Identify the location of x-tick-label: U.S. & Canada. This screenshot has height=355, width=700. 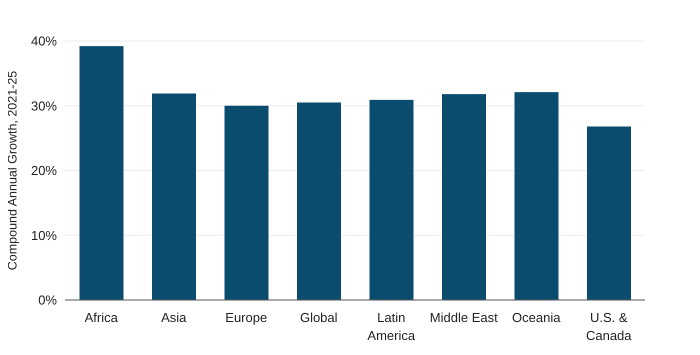
(609, 326).